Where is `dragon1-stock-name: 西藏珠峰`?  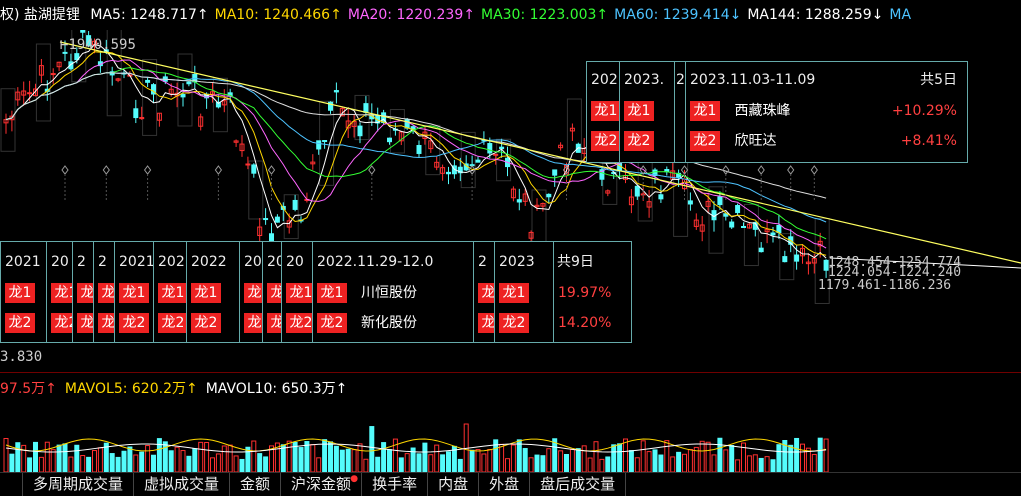 dragon1-stock-name: 西藏珠峰 is located at coordinates (762, 111).